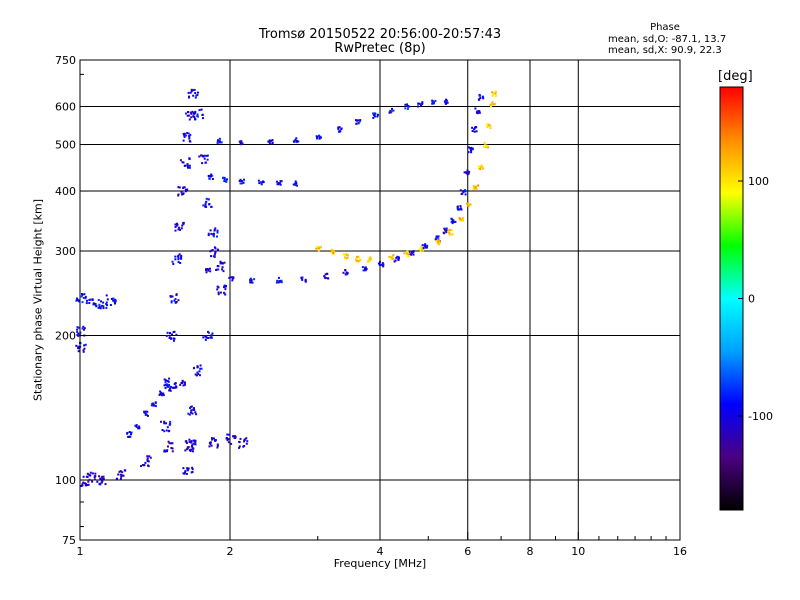 This screenshot has width=800, height=600. Describe the element at coordinates (680, 551) in the screenshot. I see `x-tick-label: 16` at that location.